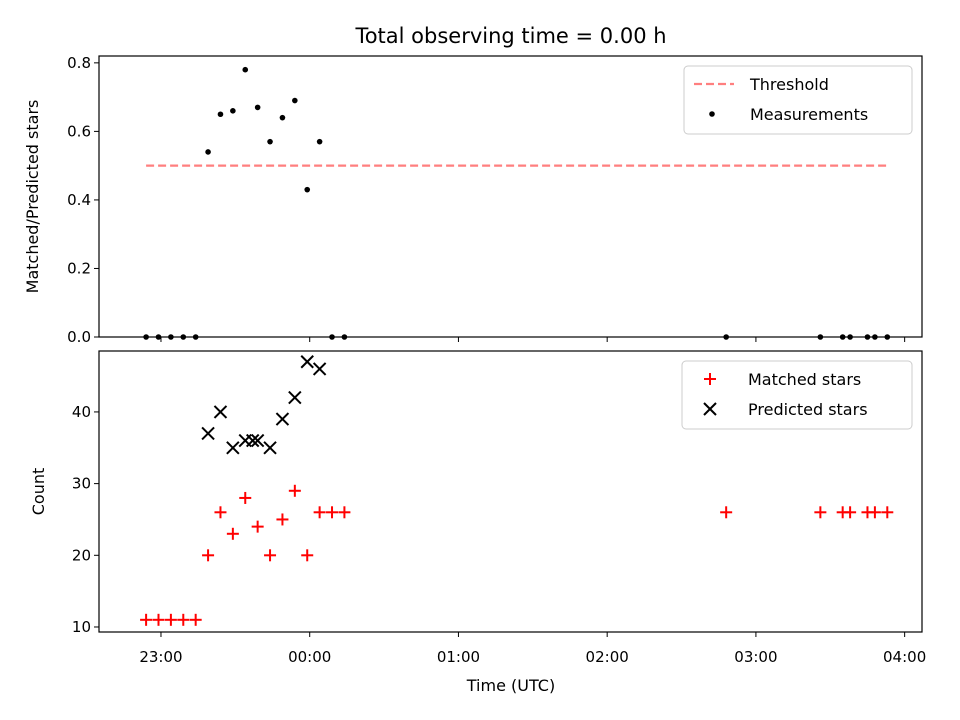  I want to click on x-tick-label: 00:00, so click(309, 657).